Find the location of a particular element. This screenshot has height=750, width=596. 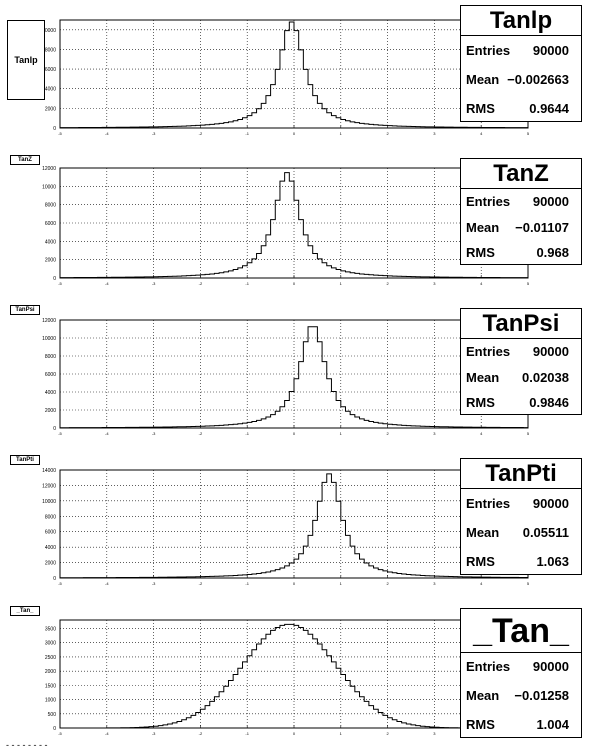

stats-histogram-name: TanPti is located at coordinates (521, 474).